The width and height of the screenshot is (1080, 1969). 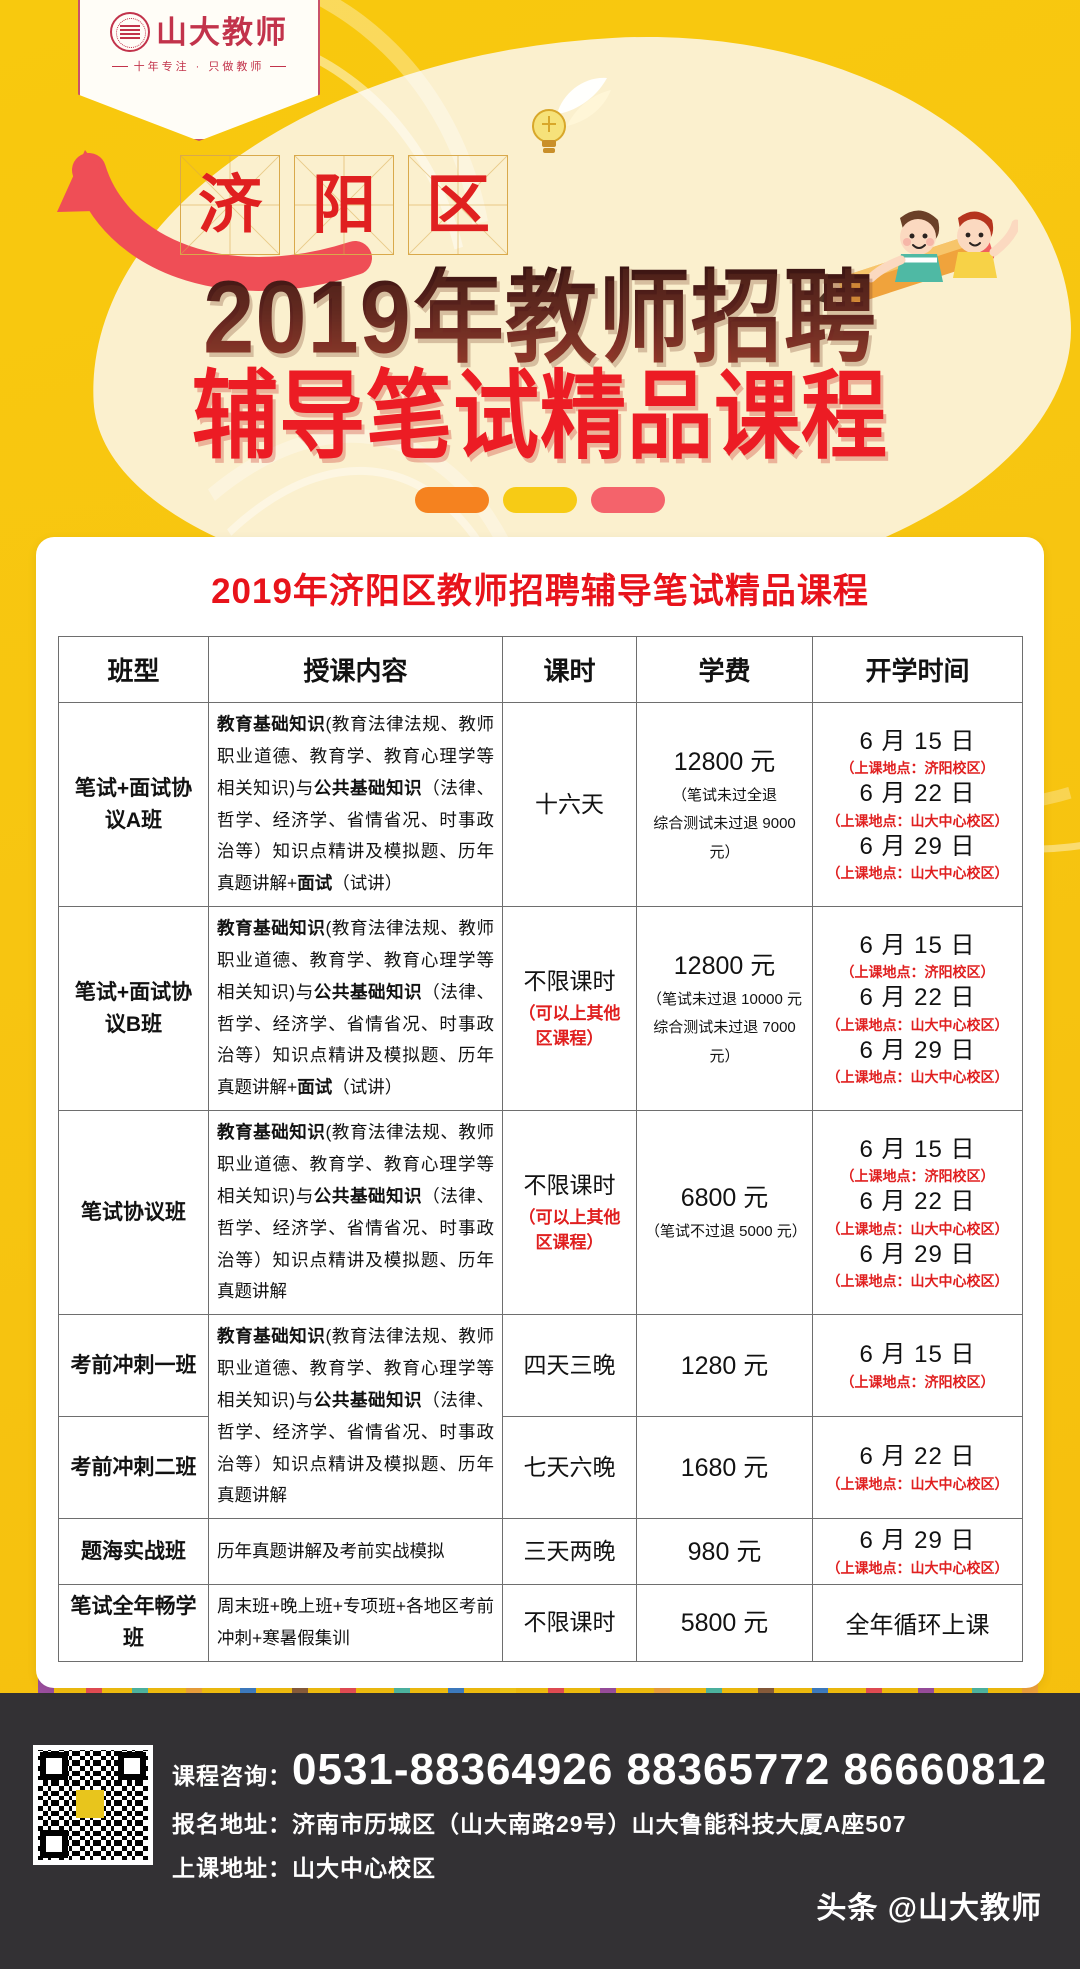 I want to click on fee-note: （笔试不过退 5000 元）, so click(x=726, y=1232).